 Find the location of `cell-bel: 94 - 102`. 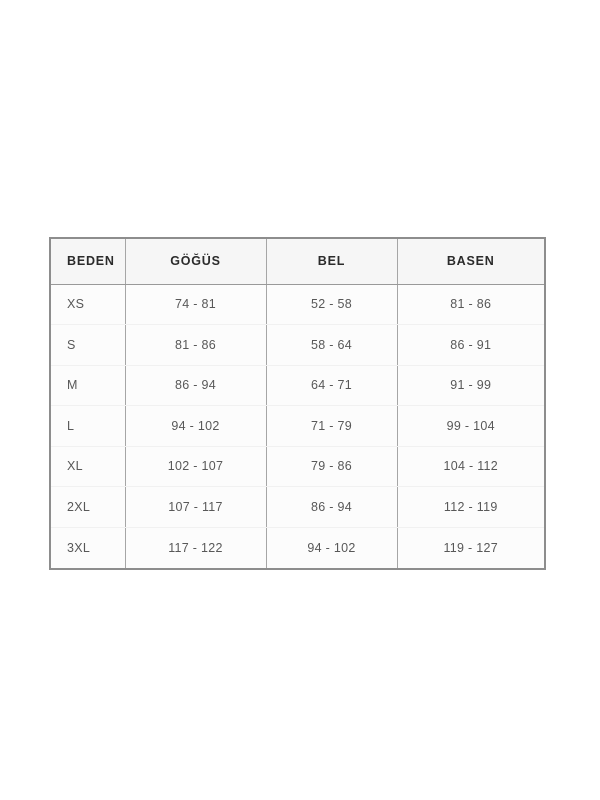

cell-bel: 94 - 102 is located at coordinates (332, 547).